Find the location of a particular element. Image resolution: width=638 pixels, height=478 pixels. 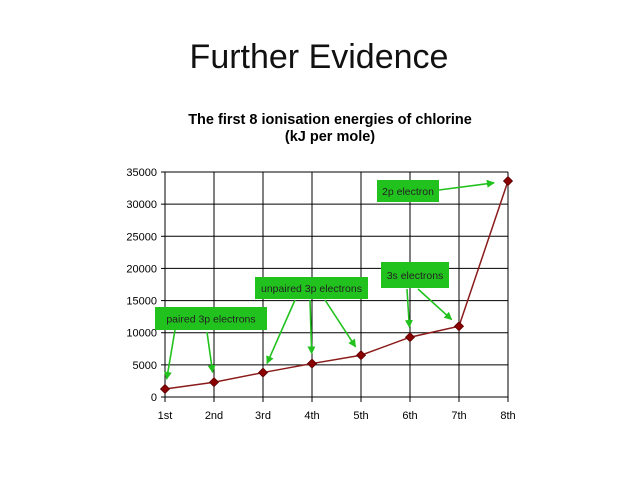

y-tick-label: 5000 is located at coordinates (145, 366).